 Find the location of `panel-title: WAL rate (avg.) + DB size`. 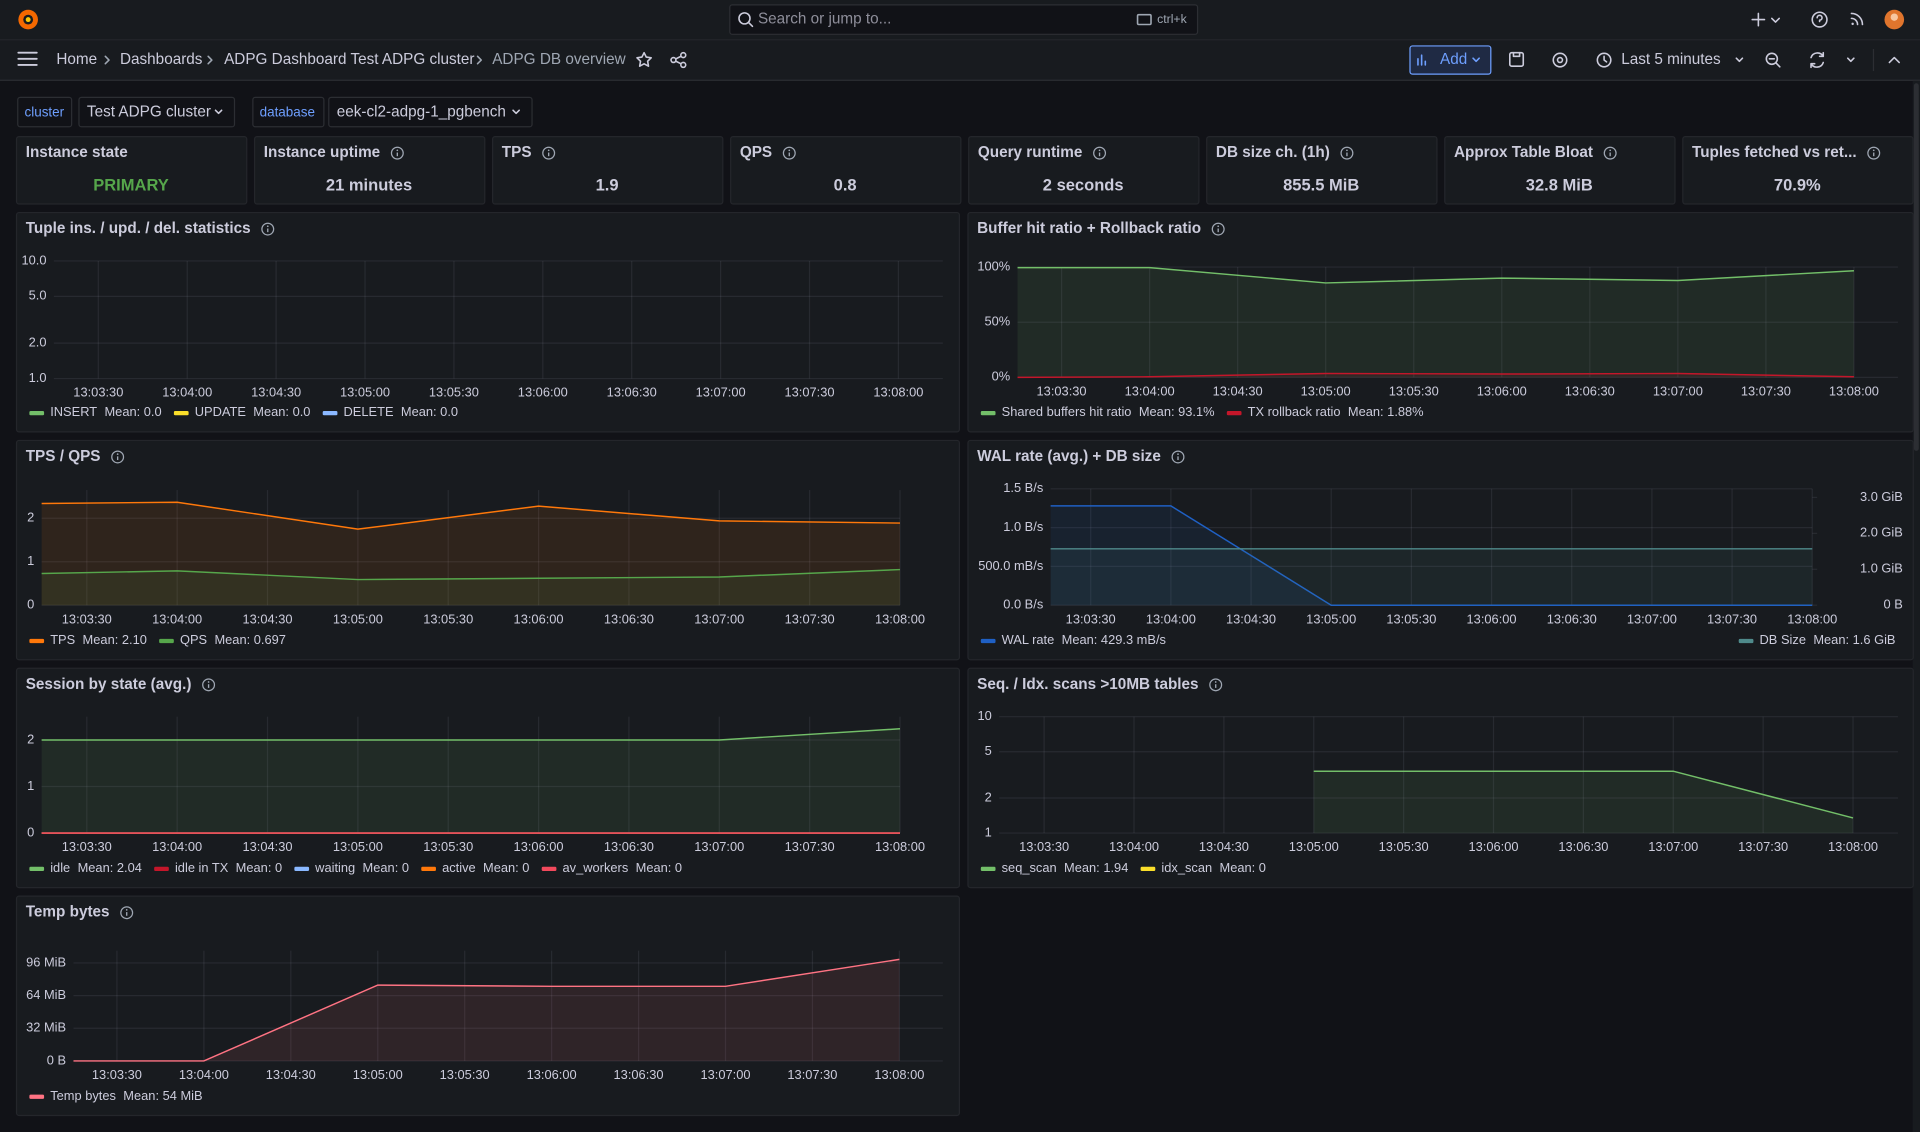

panel-title: WAL rate (avg.) + DB size is located at coordinates (1069, 456).